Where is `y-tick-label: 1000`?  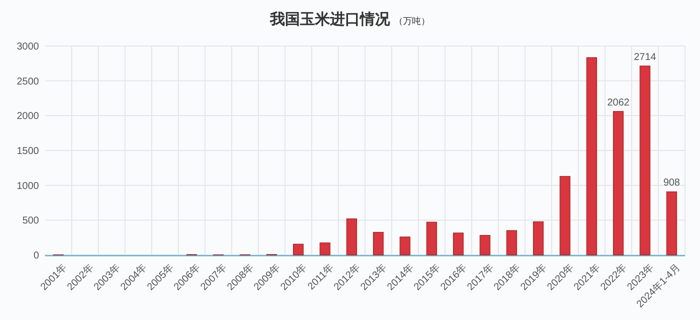
y-tick-label: 1000 is located at coordinates (28, 186).